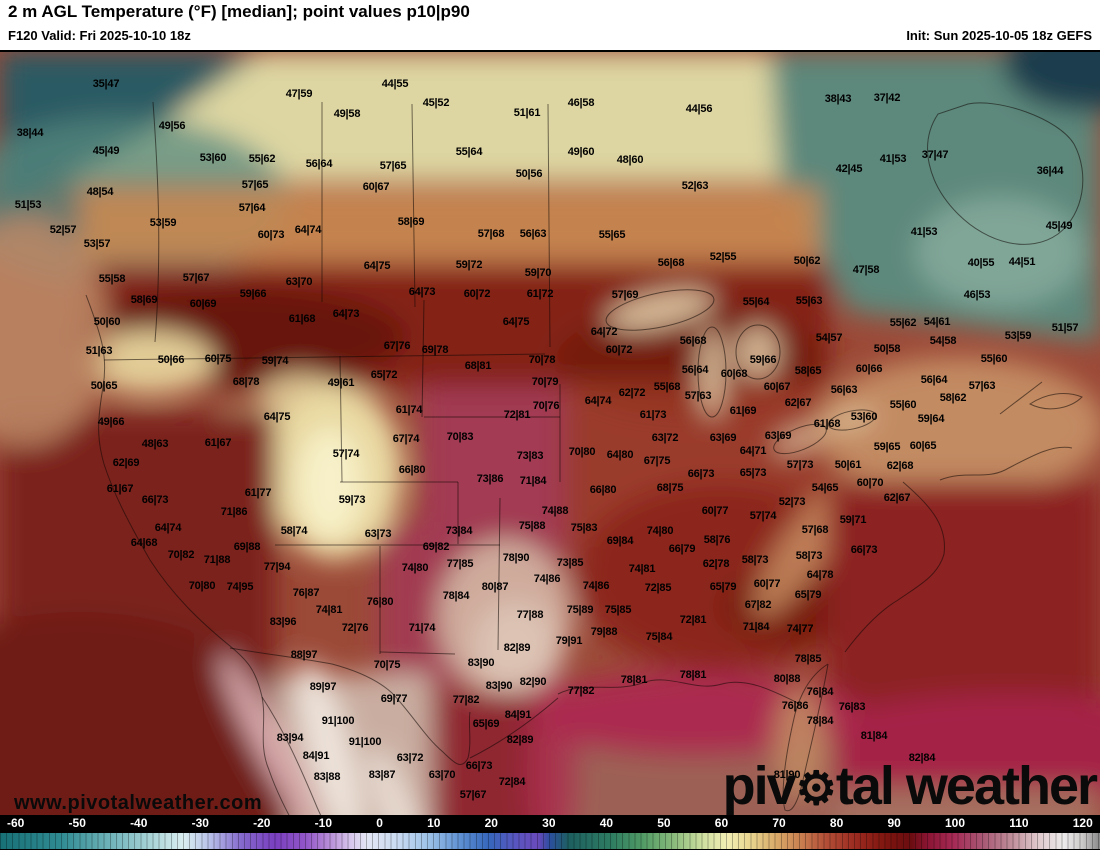  What do you see at coordinates (533, 481) in the screenshot?
I see `station-value: 71|84` at bounding box center [533, 481].